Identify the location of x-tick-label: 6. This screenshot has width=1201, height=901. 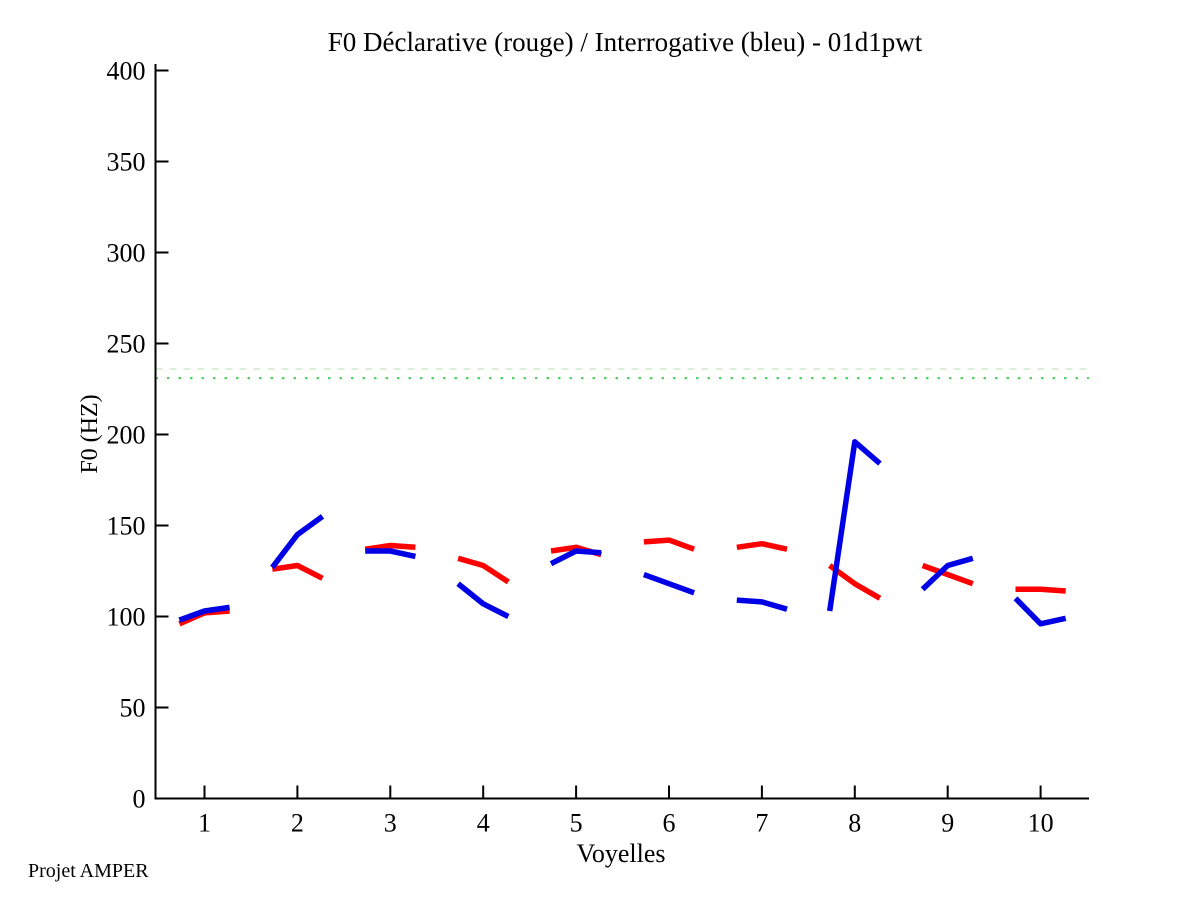
(669, 823).